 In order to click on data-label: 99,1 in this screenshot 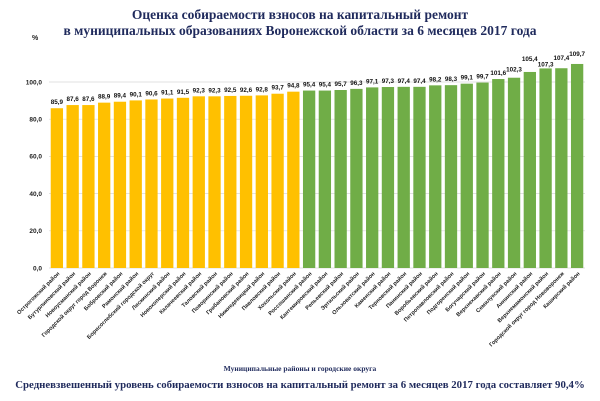, I will do `click(467, 78)`.